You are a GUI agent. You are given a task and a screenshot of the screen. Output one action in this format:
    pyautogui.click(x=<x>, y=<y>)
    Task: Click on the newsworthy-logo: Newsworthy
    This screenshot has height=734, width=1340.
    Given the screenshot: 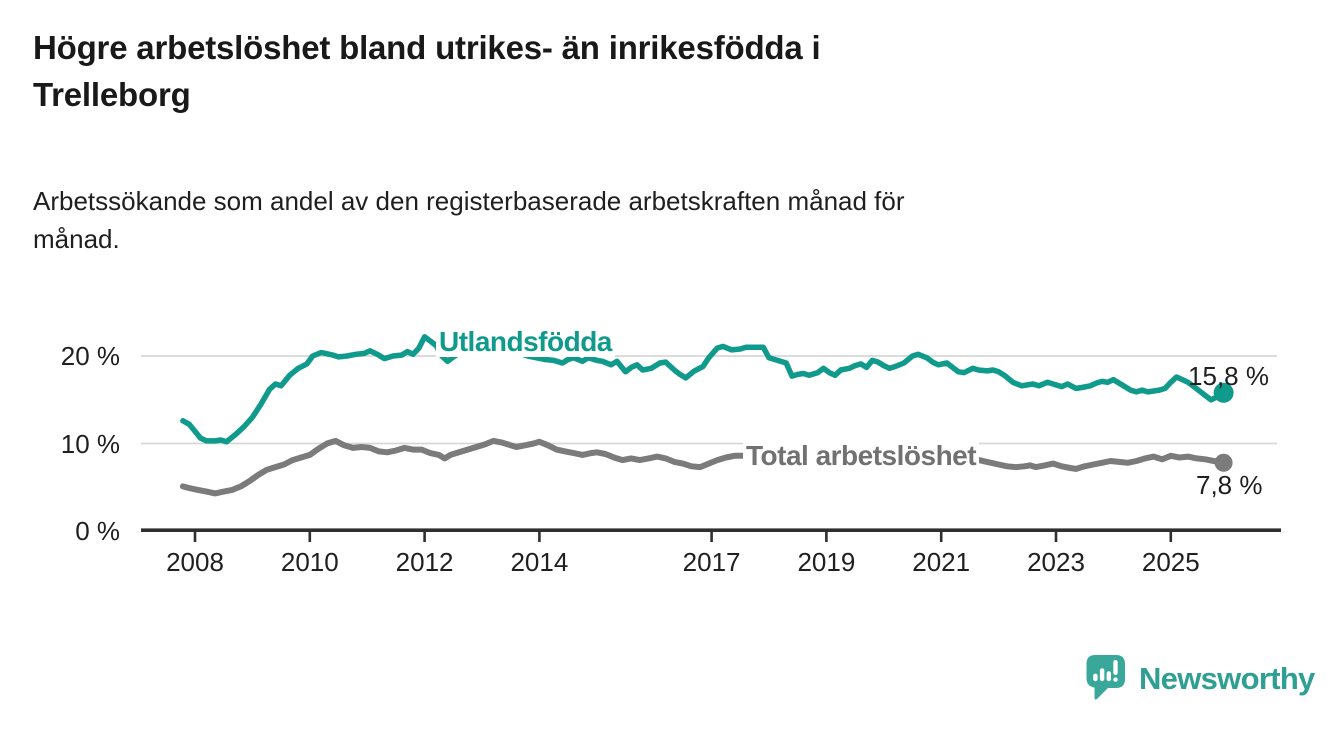 What is the action you would take?
    pyautogui.click(x=1200, y=679)
    